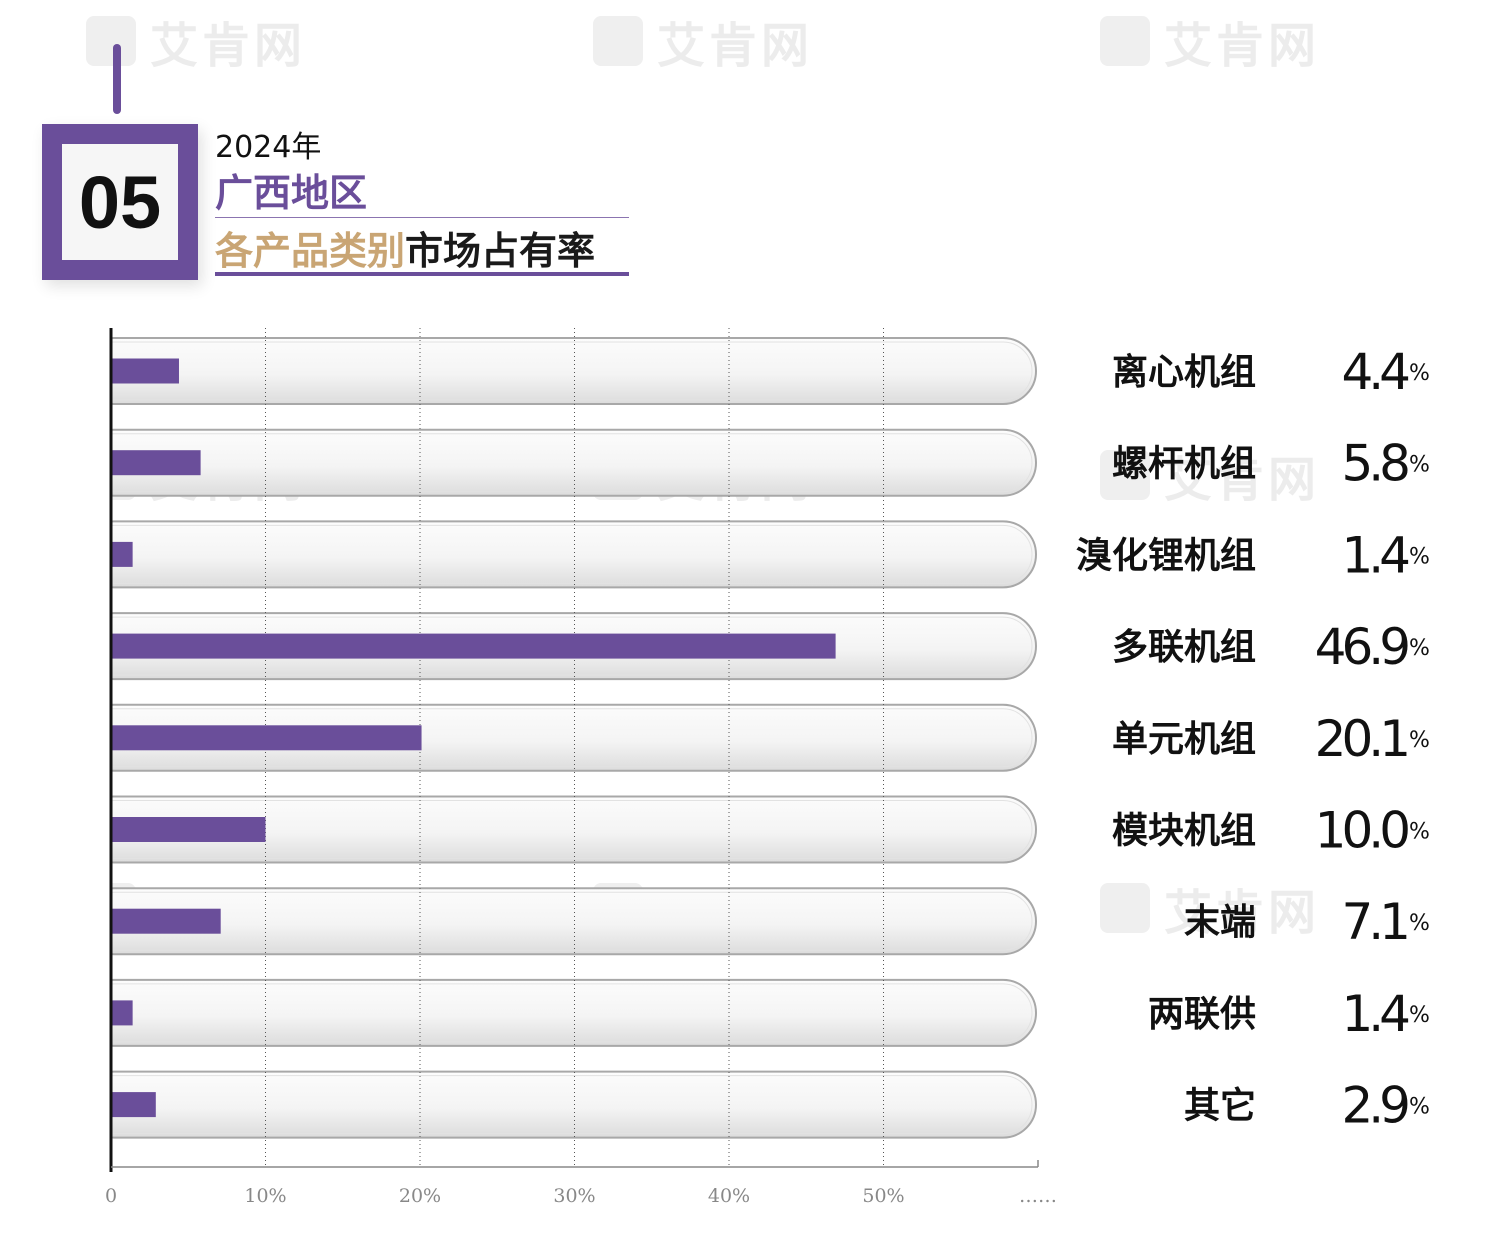 The width and height of the screenshot is (1485, 1249). I want to click on chart-title: 各产品类别市场占有率, so click(405, 247).